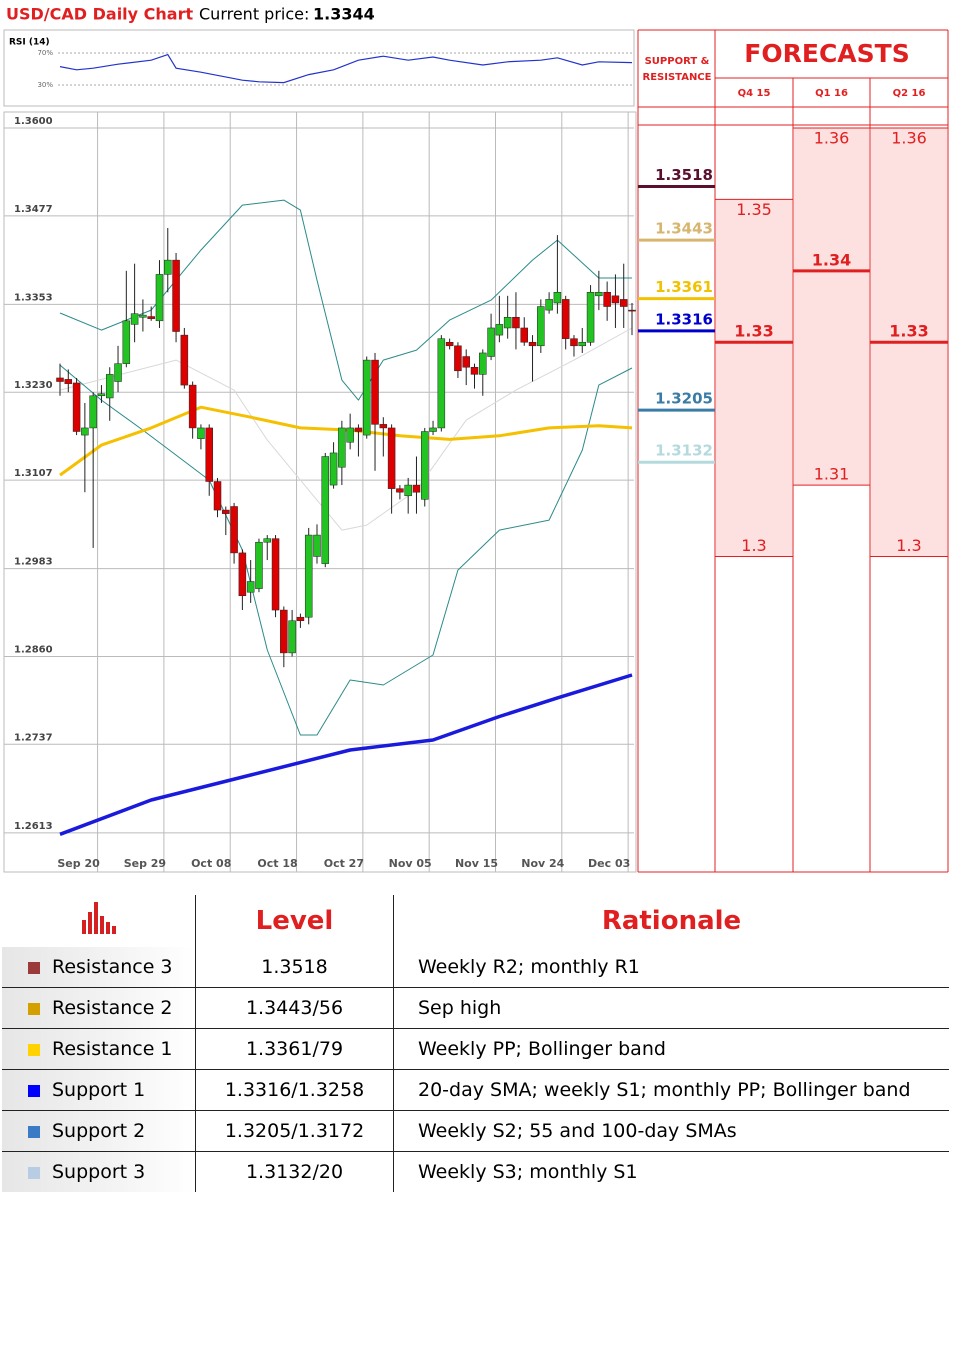 This screenshot has width=962, height=1368. I want to click on table-row: Resistance 2 1.3443/56 Sep high, so click(475, 1008).